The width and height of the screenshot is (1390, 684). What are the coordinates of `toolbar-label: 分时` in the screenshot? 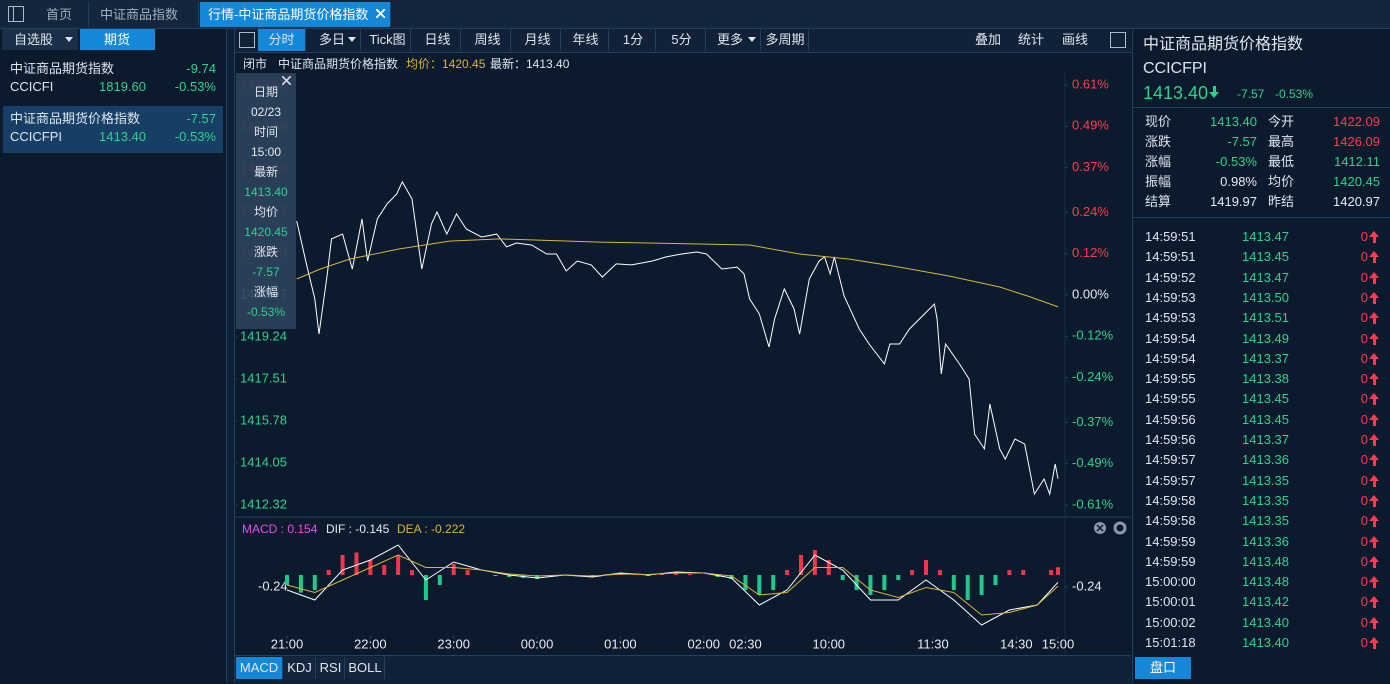 It's located at (281, 39).